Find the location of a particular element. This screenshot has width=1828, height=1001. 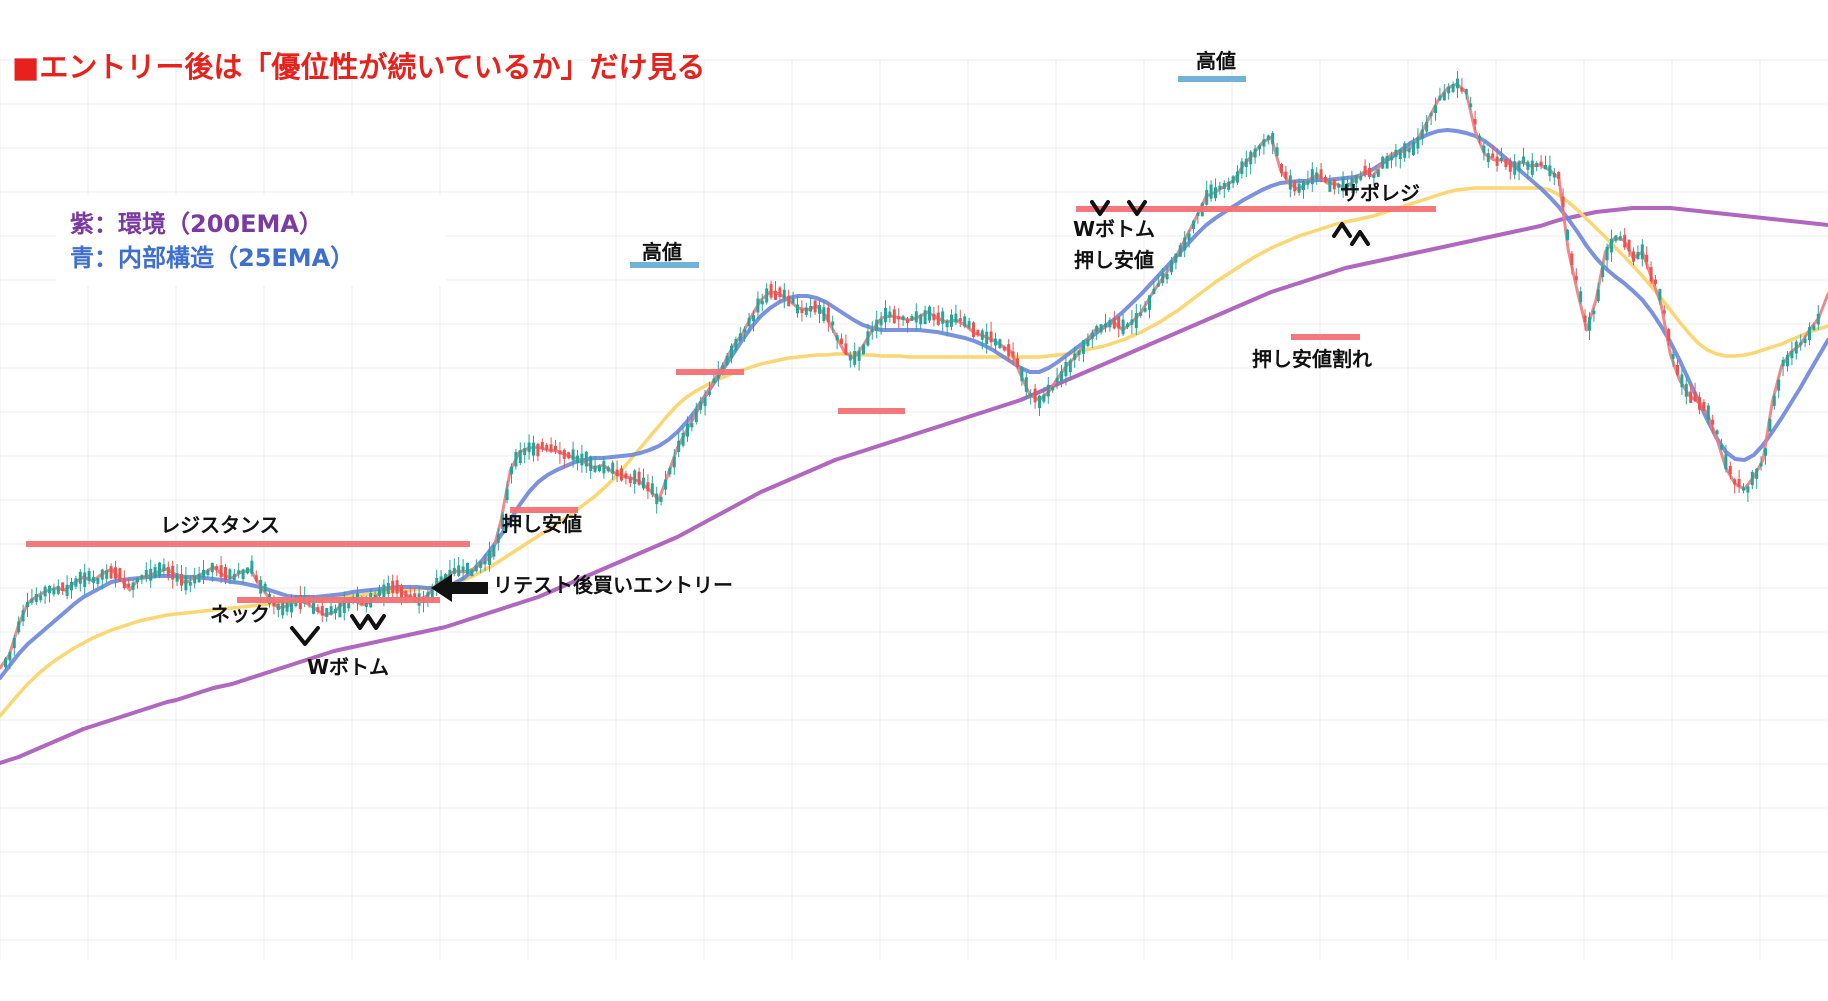

annotation-support-resistance-flip: サポレジ is located at coordinates (1380, 193).